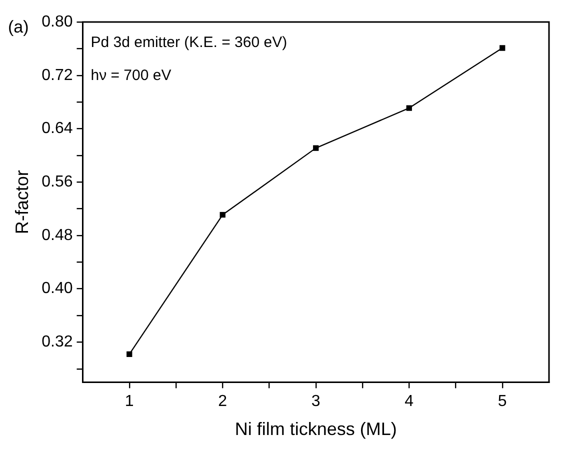  What do you see at coordinates (502, 401) in the screenshot?
I see `x-tick-label: 5` at bounding box center [502, 401].